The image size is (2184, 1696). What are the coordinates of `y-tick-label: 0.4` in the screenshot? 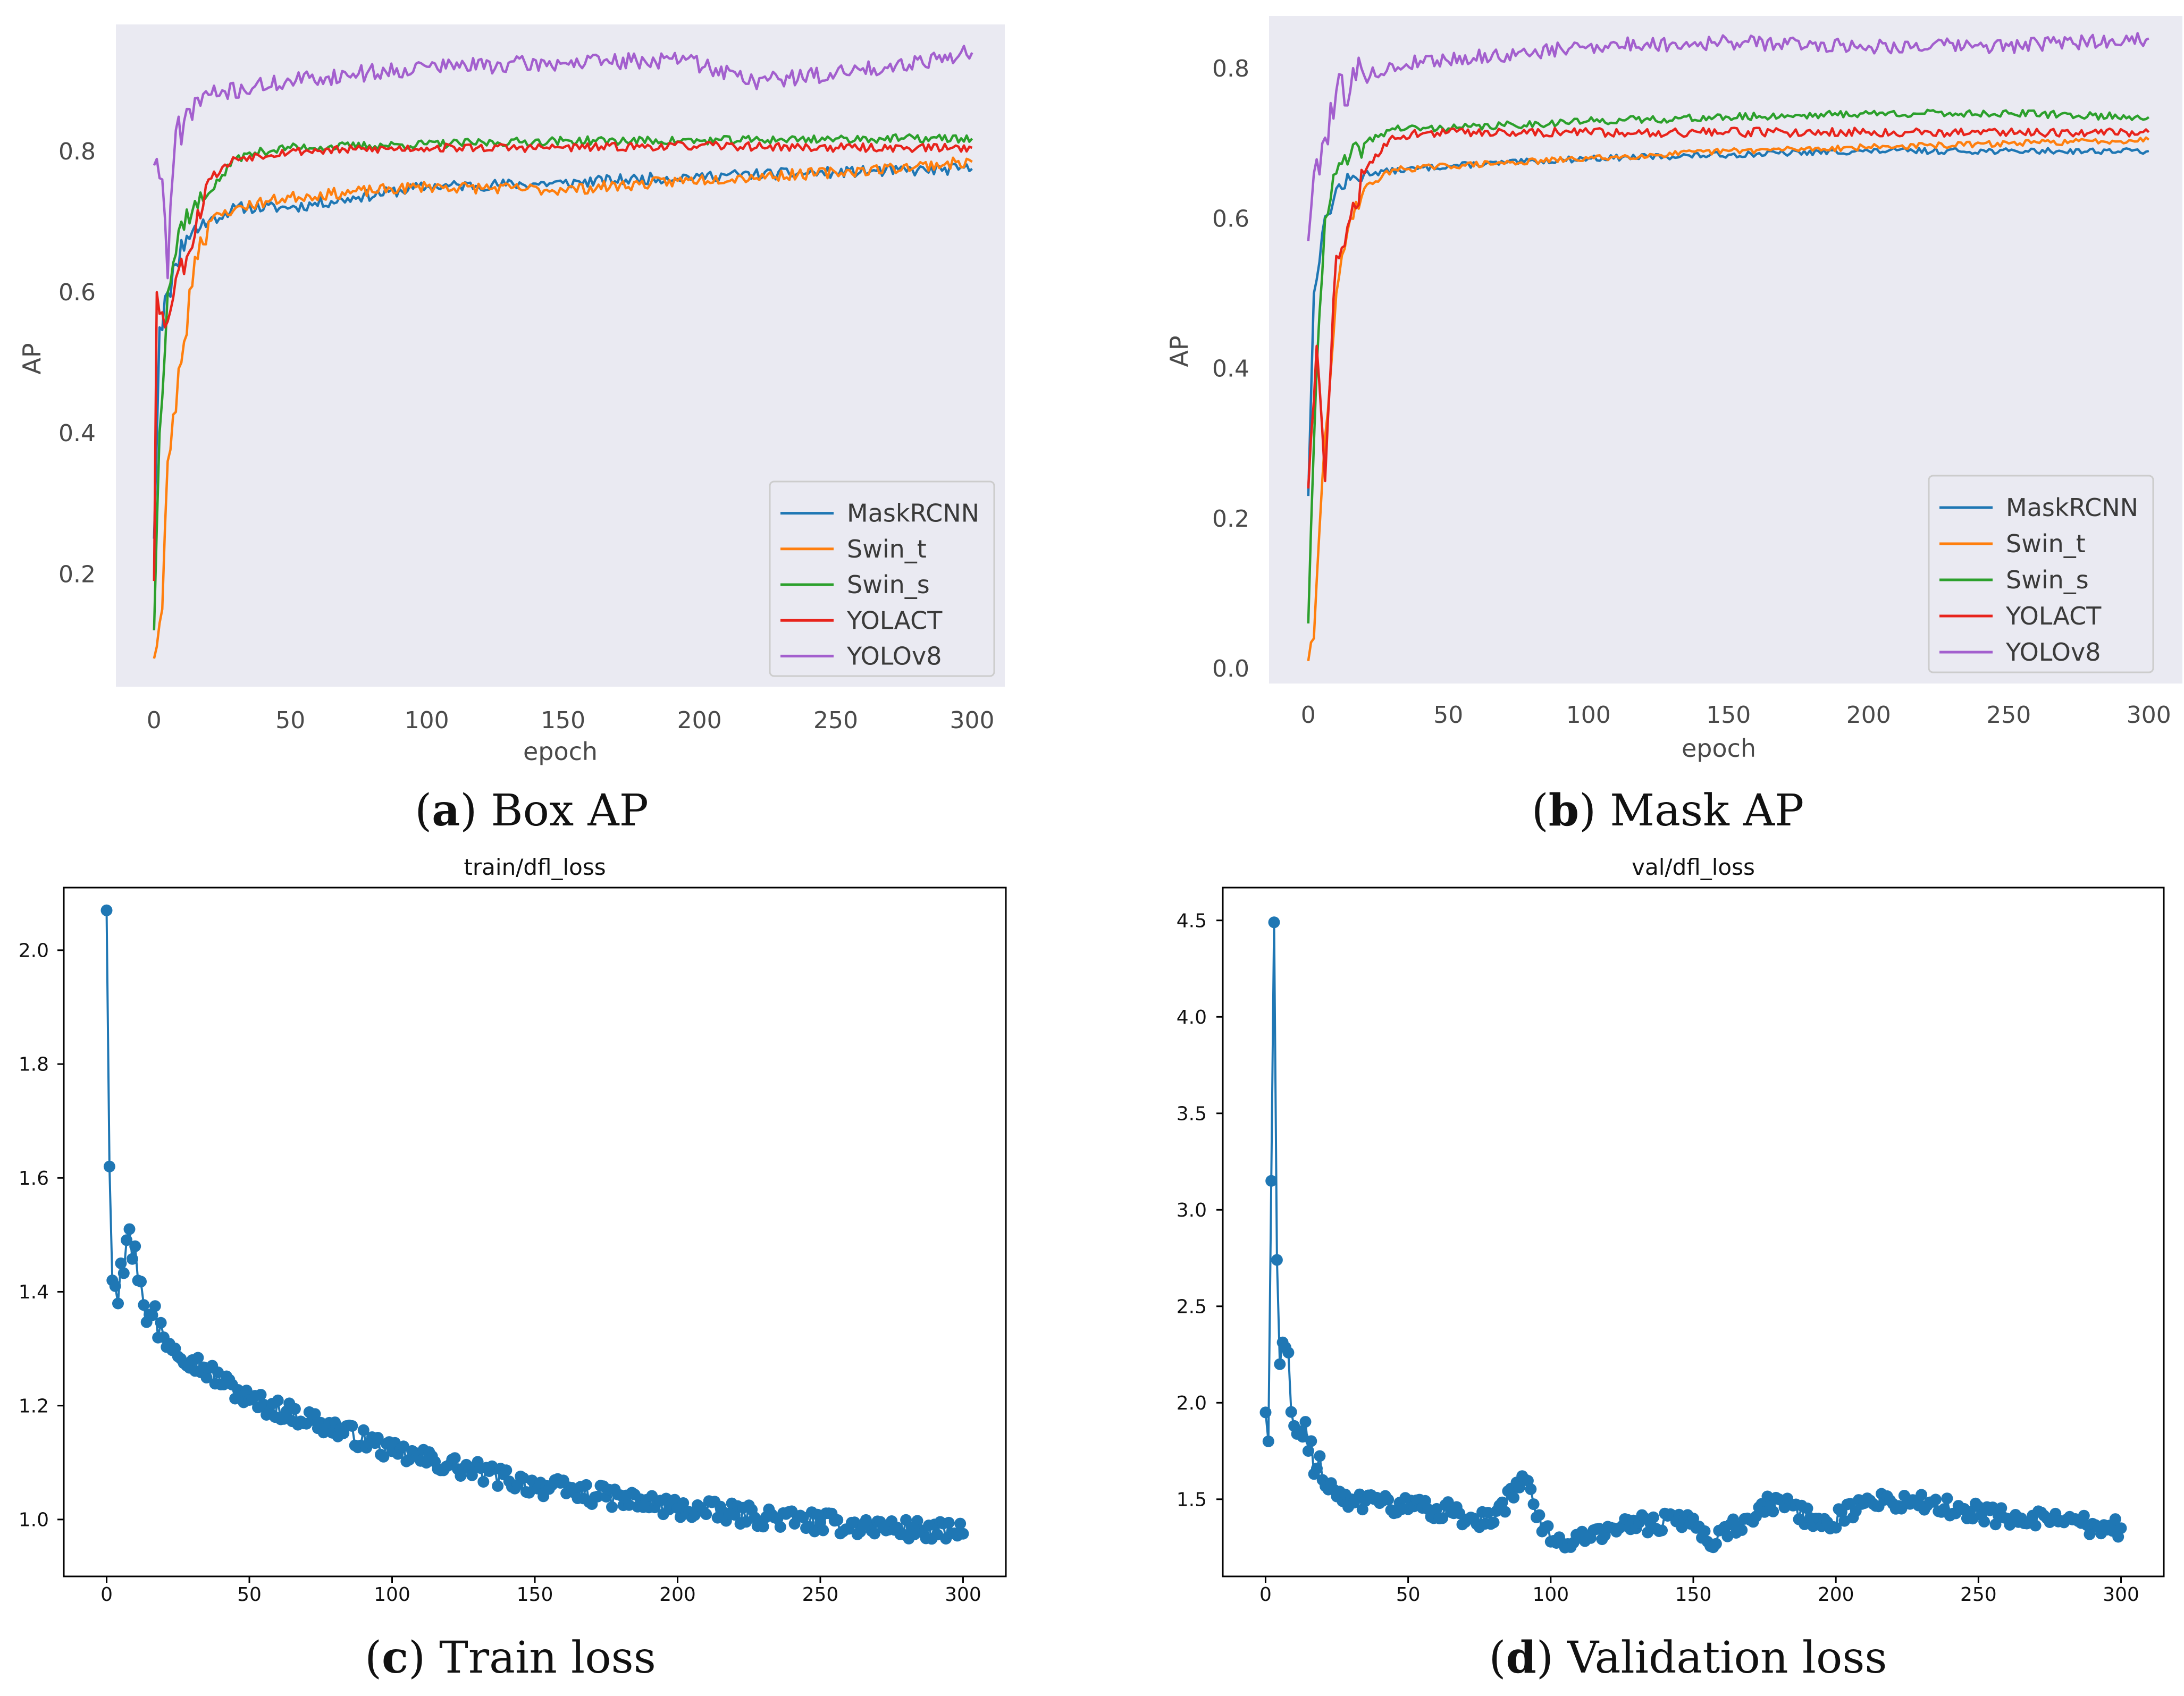 It's located at (1230, 369).